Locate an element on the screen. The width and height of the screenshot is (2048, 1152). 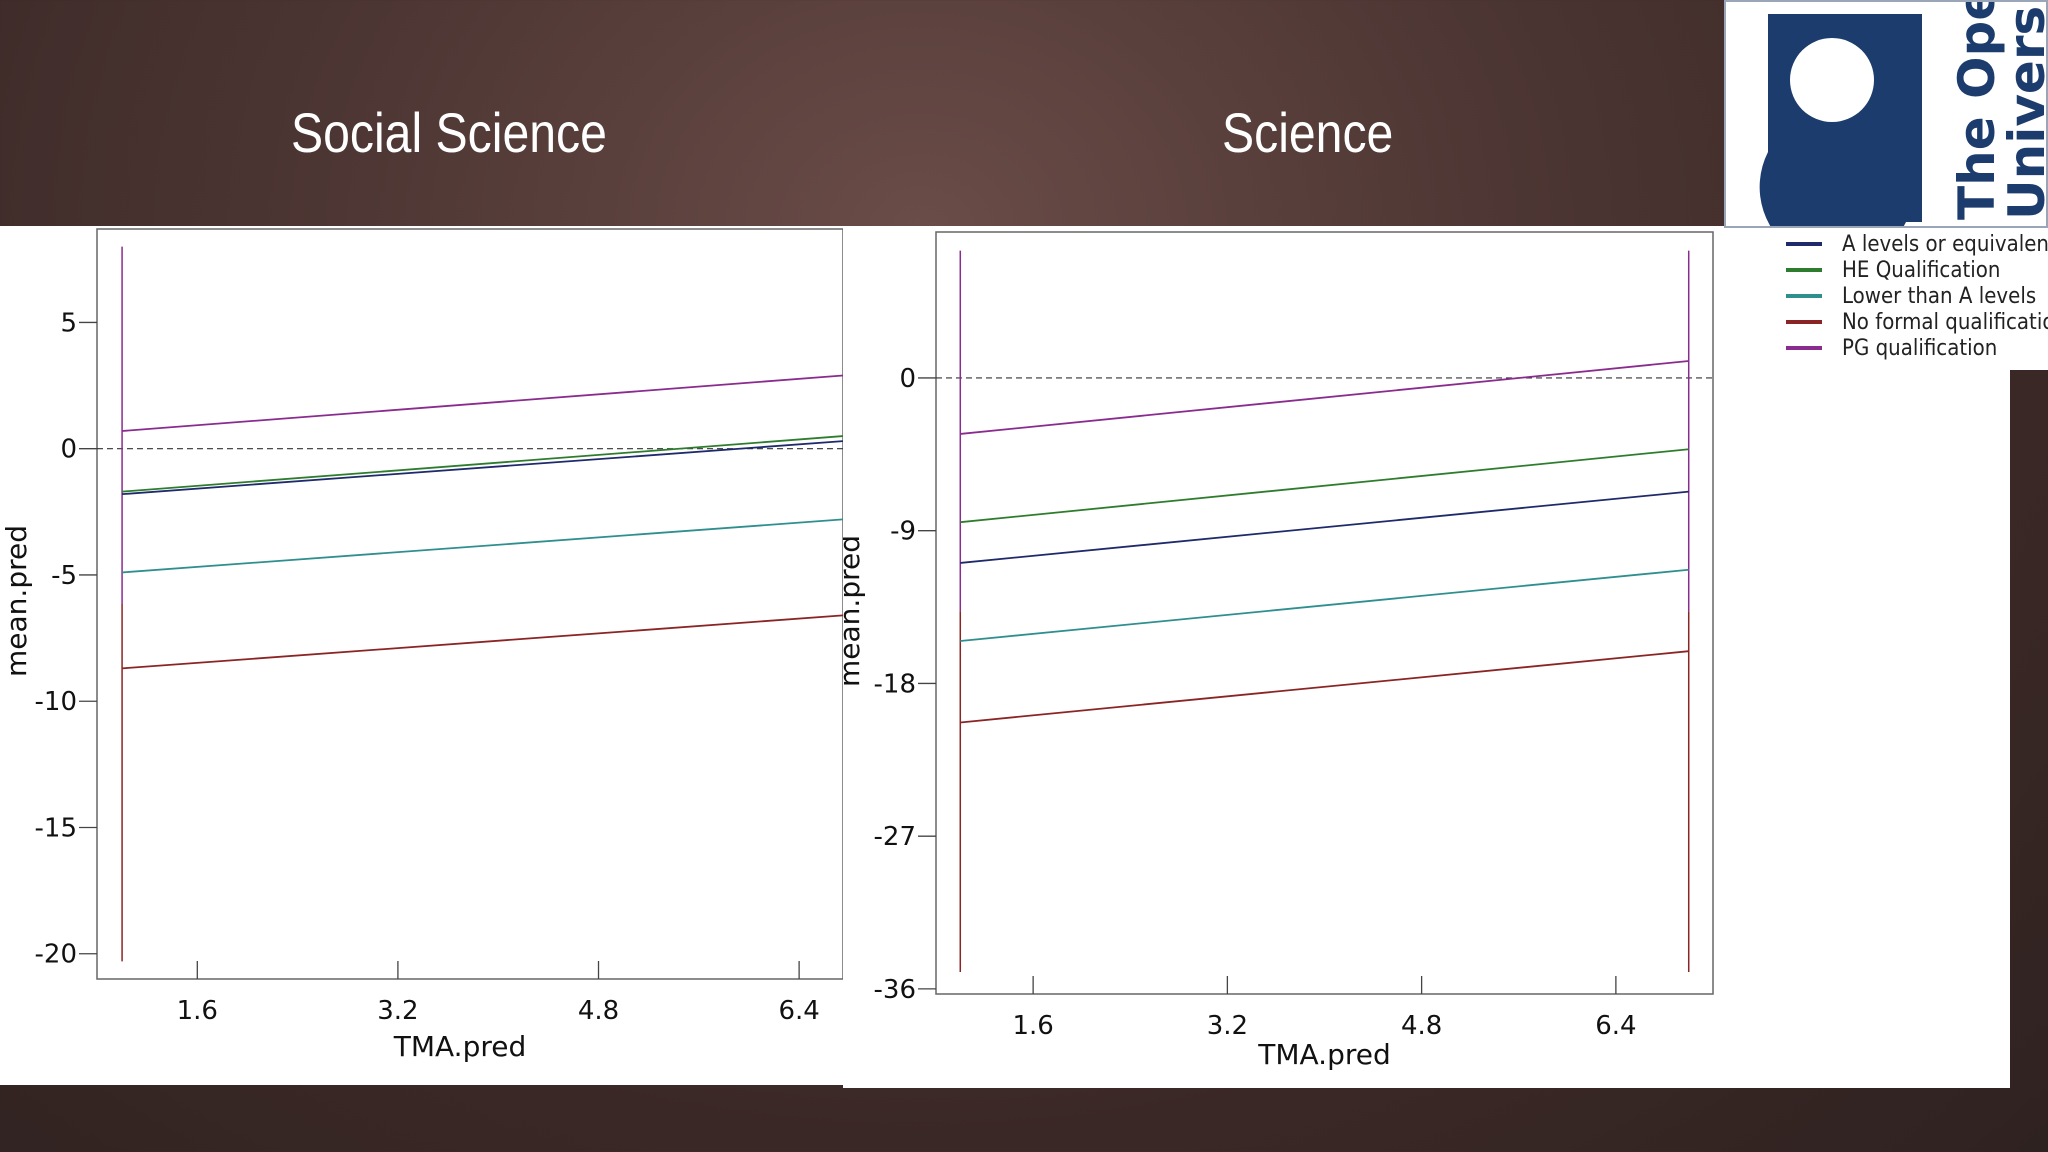
y-tick-label-3: -10 is located at coordinates (56, 702).